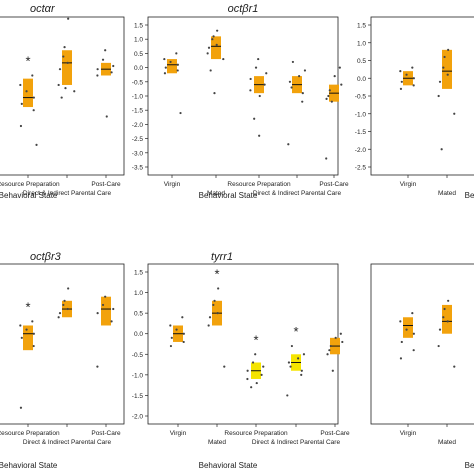 The width and height of the screenshot is (474, 474). What do you see at coordinates (178, 433) in the screenshot?
I see `x-tick-label: Virgin` at bounding box center [178, 433].